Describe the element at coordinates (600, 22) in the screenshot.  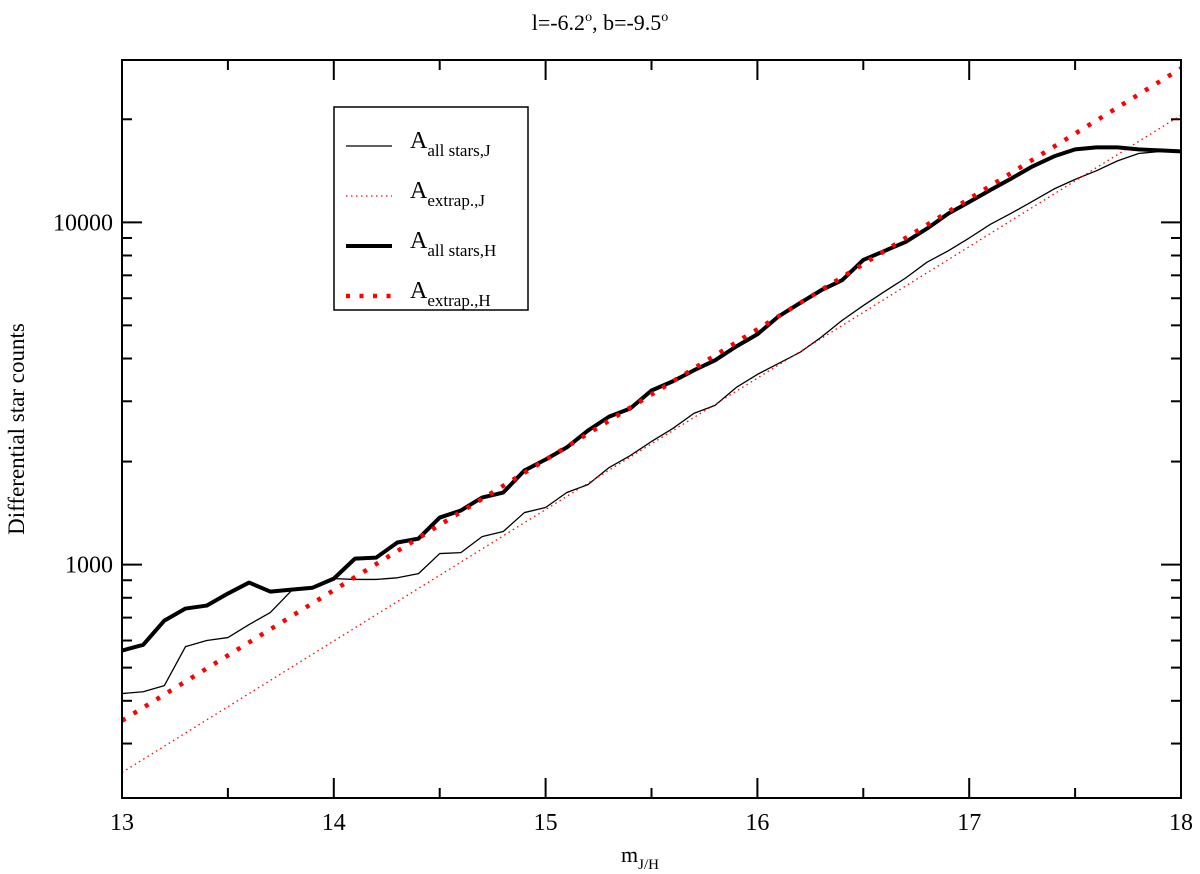
I see `chart-title: l=-6.2o, b=-9.5o` at that location.